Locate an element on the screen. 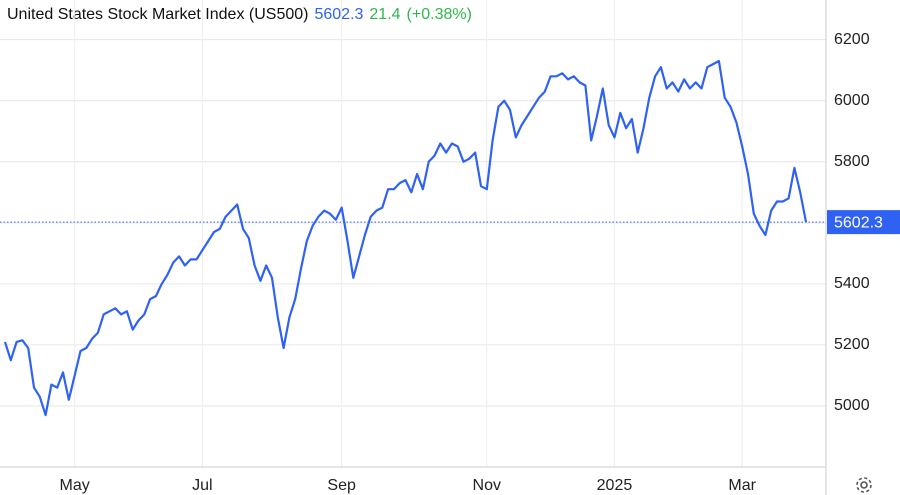  x-tick-label: Nov is located at coordinates (487, 485).